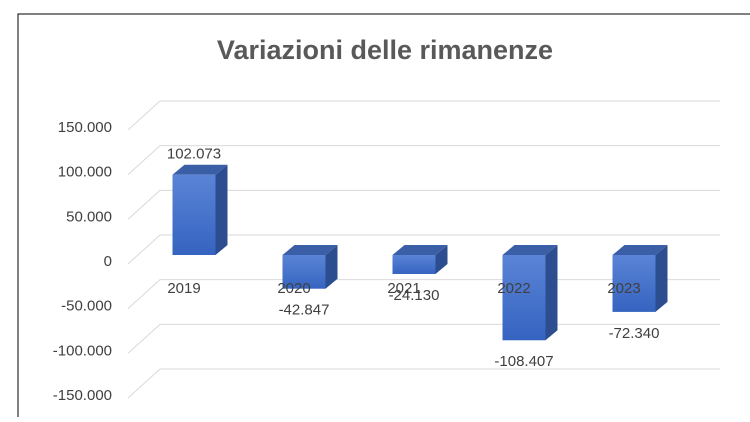 This screenshot has width=750, height=422. Describe the element at coordinates (293, 288) in the screenshot. I see `x-tick-label: 2020` at that location.